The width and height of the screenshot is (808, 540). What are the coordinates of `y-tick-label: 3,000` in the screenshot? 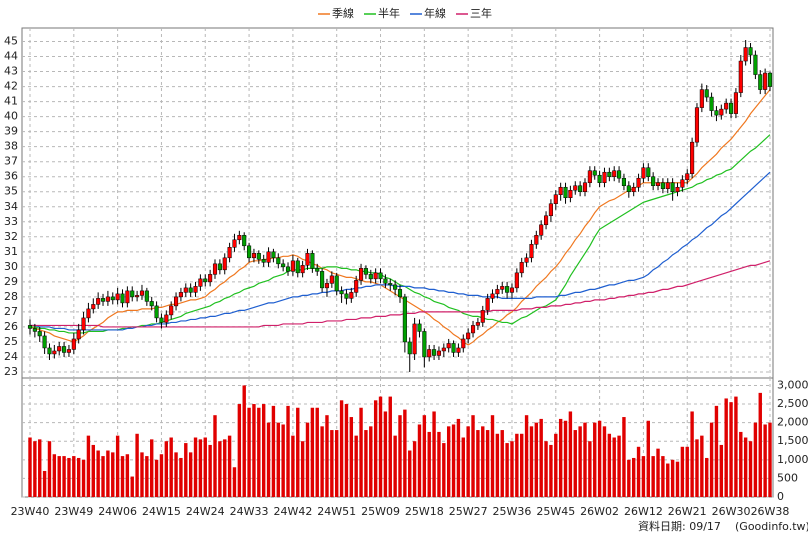 It's located at (792, 384).